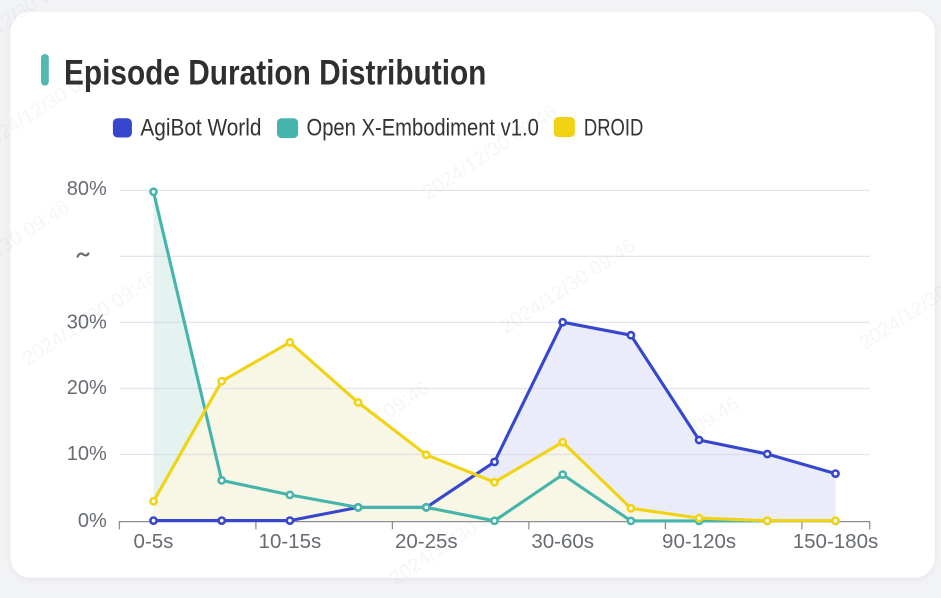 The image size is (941, 598). What do you see at coordinates (154, 541) in the screenshot?
I see `svg-text: 0-5s` at bounding box center [154, 541].